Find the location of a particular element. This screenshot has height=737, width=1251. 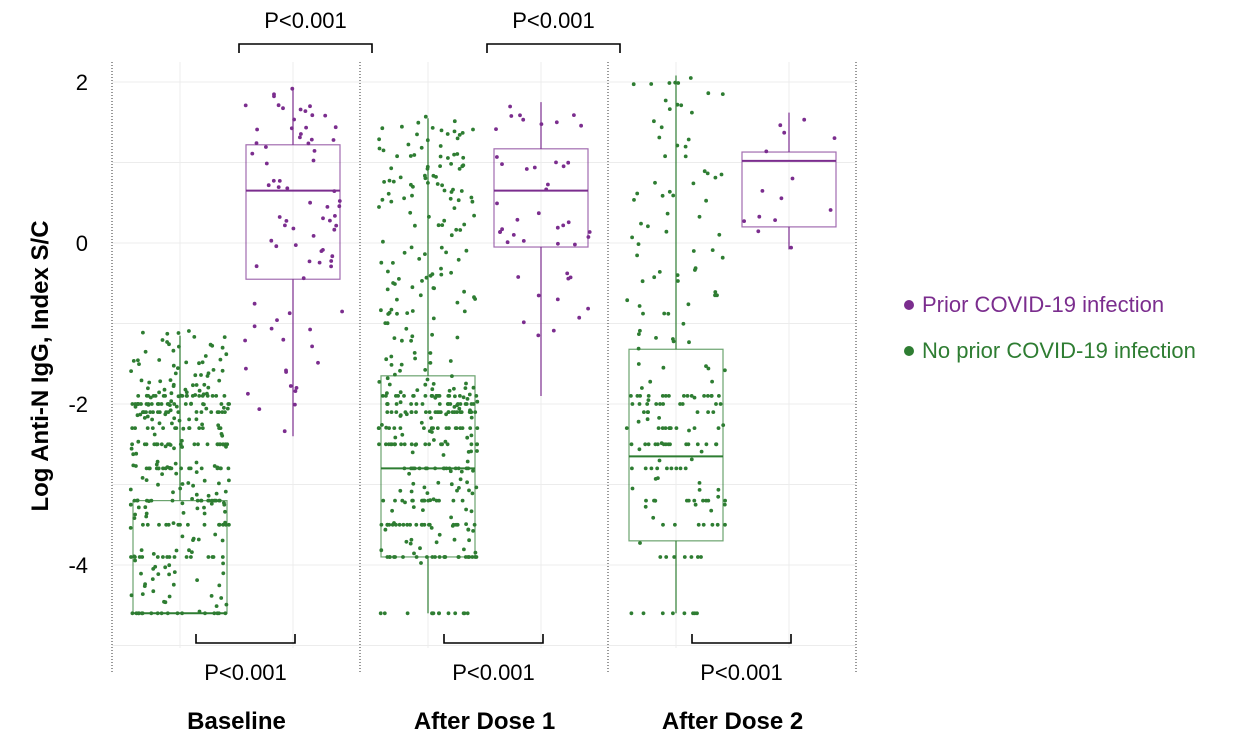

bracket-top-1: P<0.001 is located at coordinates (305, 30).